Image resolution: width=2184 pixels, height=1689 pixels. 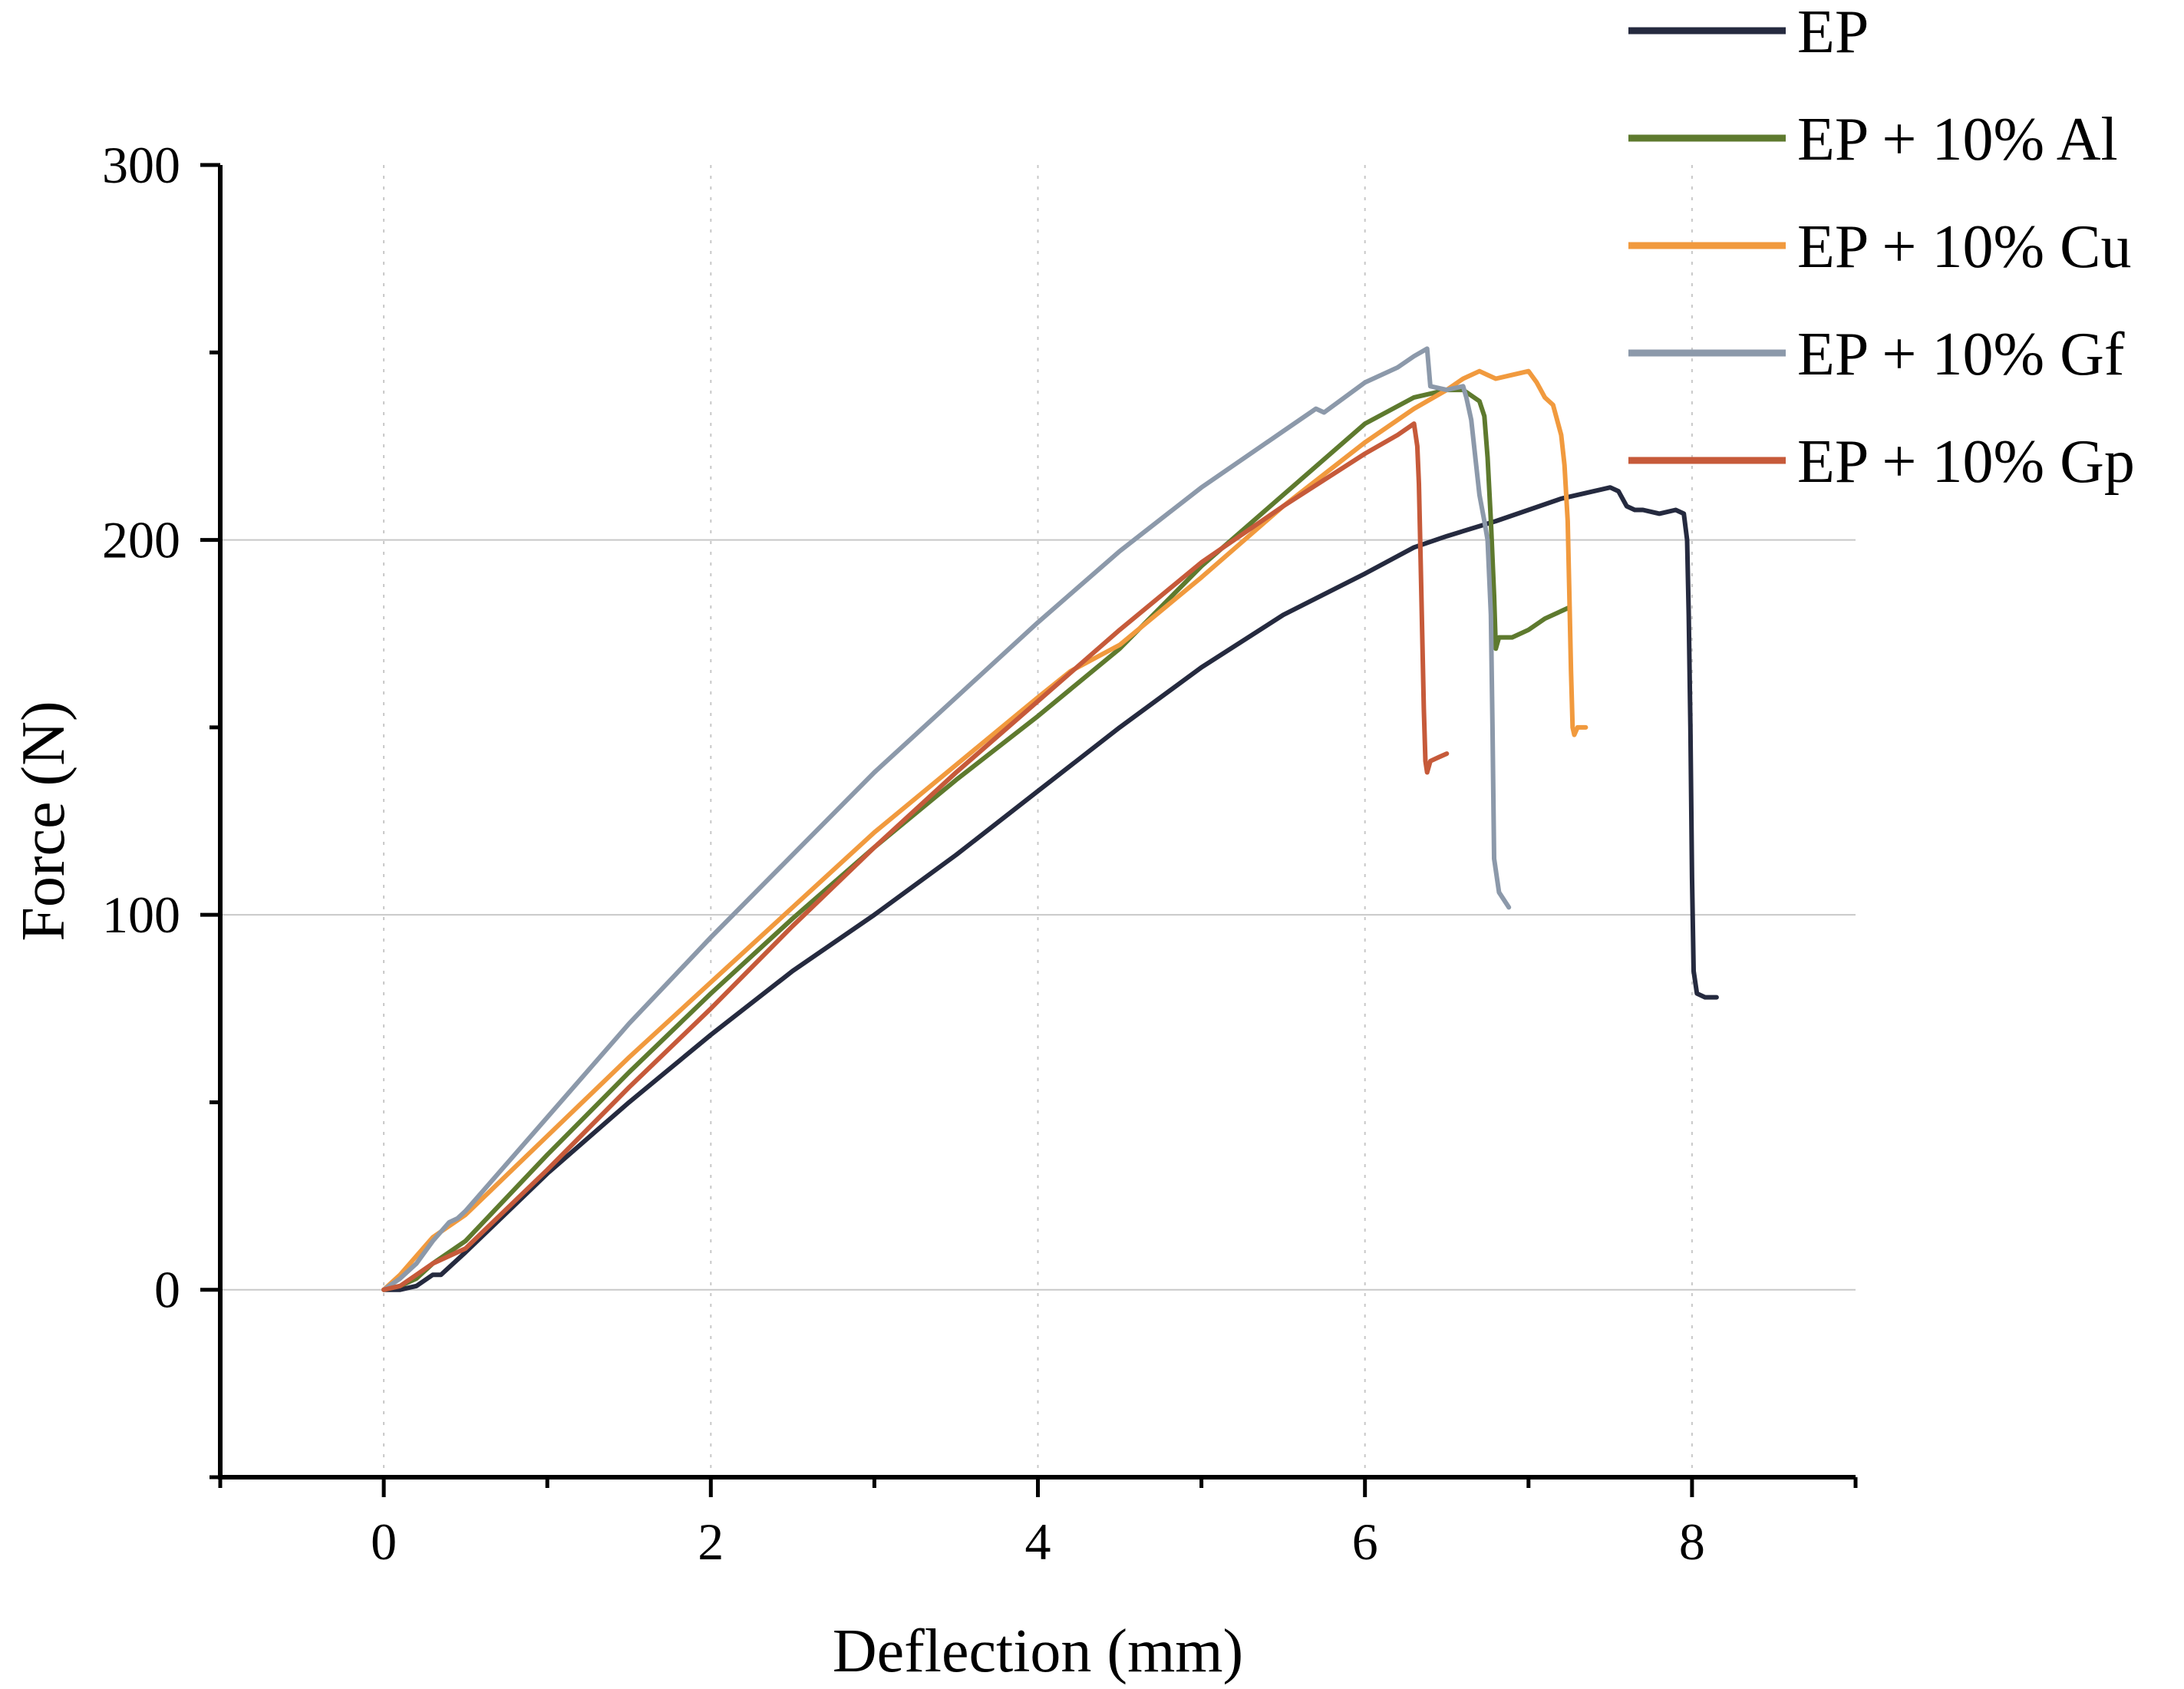 What do you see at coordinates (1038, 1542) in the screenshot?
I see `x-tick-label: 4` at bounding box center [1038, 1542].